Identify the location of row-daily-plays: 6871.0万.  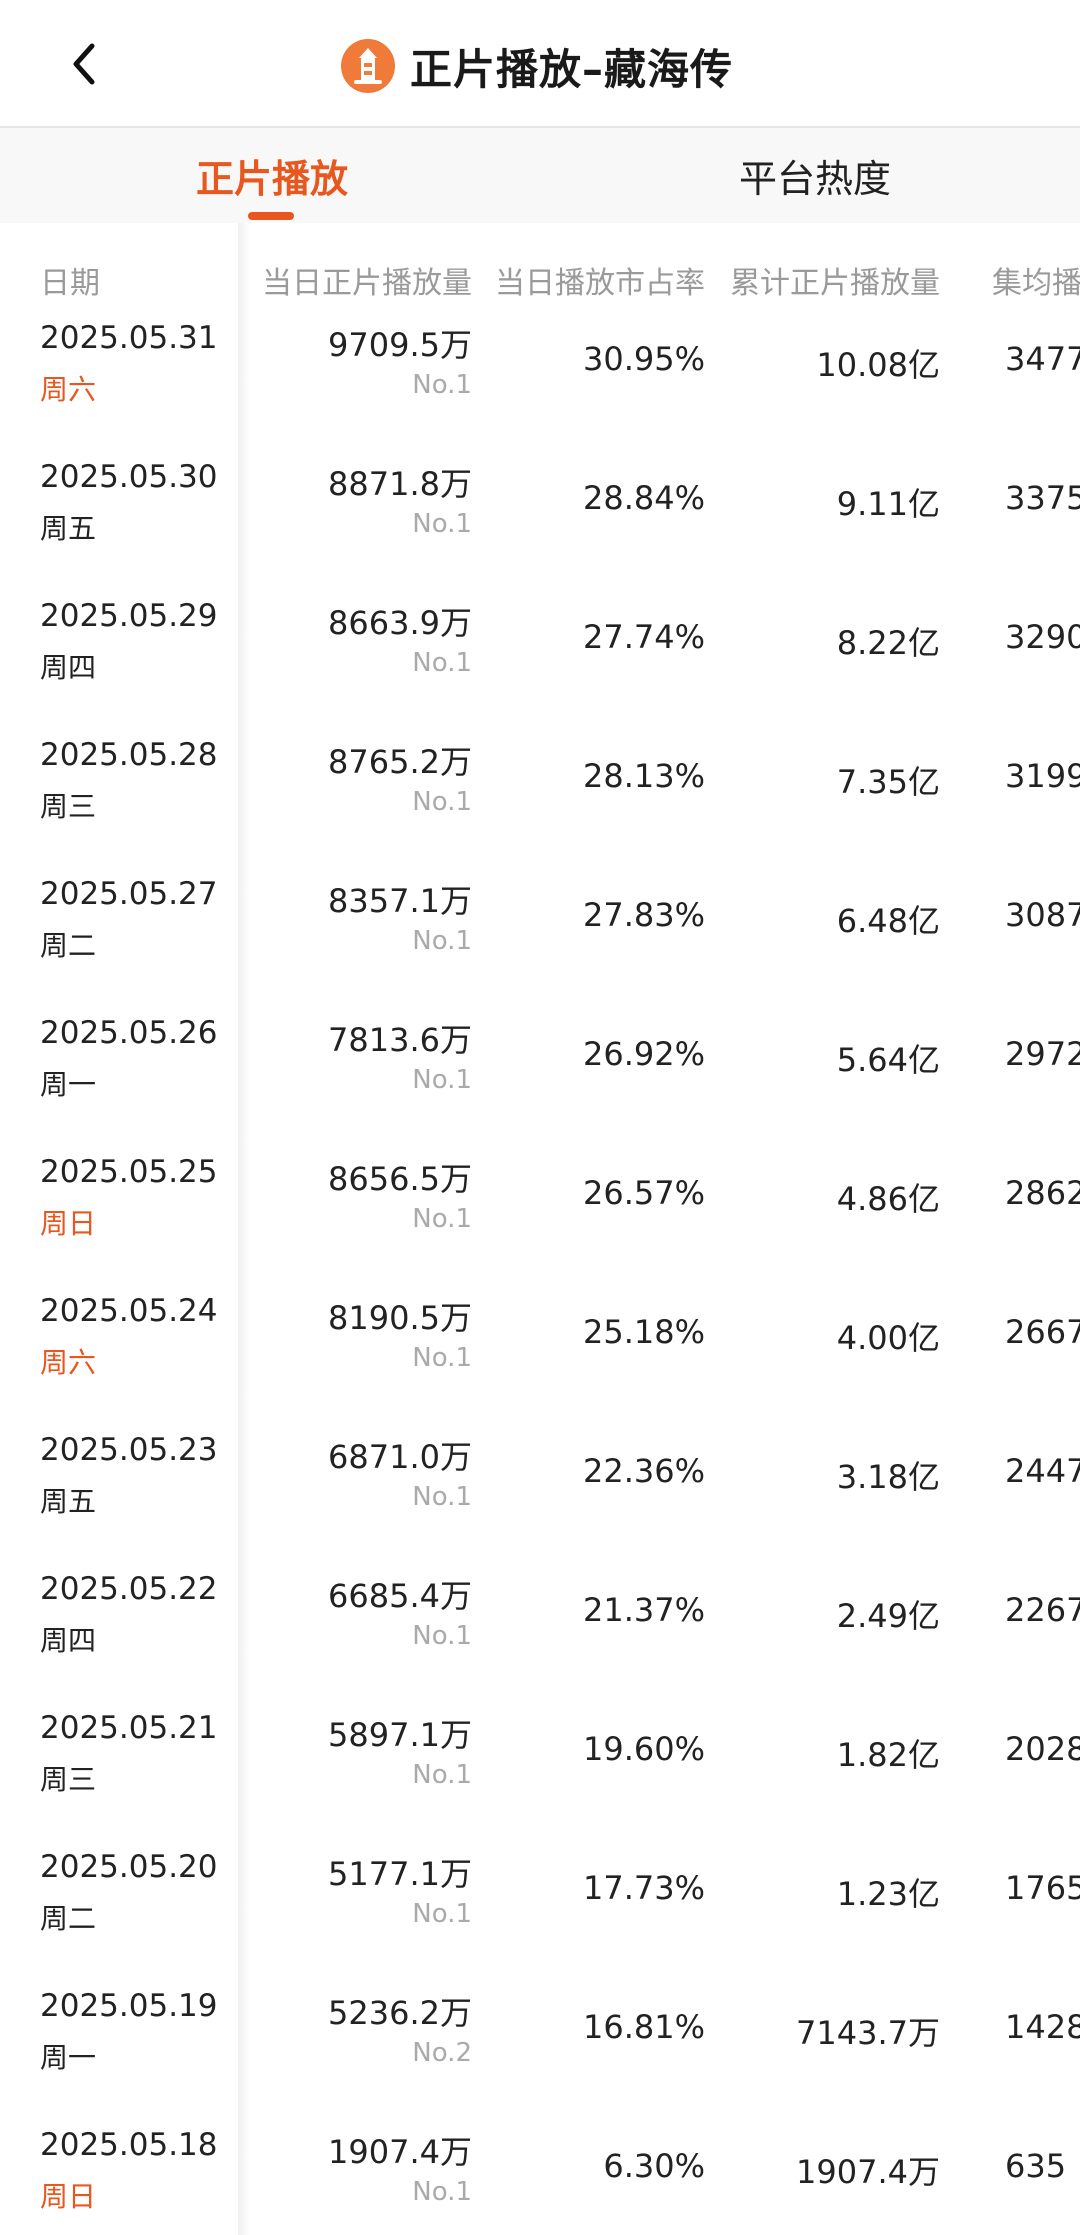
(400, 1457).